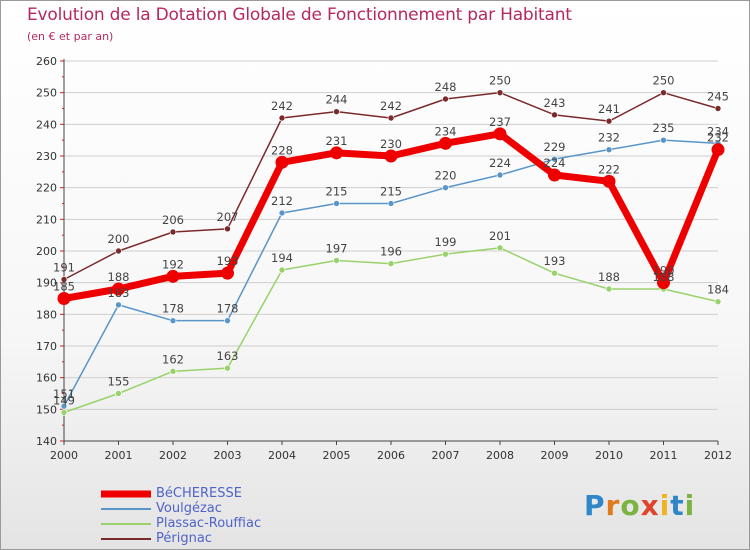  Describe the element at coordinates (64, 455) in the screenshot. I see `x-tick-label: 2000` at that location.